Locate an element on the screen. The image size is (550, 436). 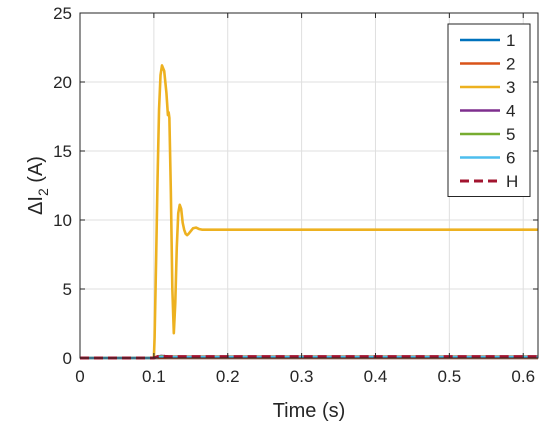
x-axis-label: Time (s) is located at coordinates (309, 411).